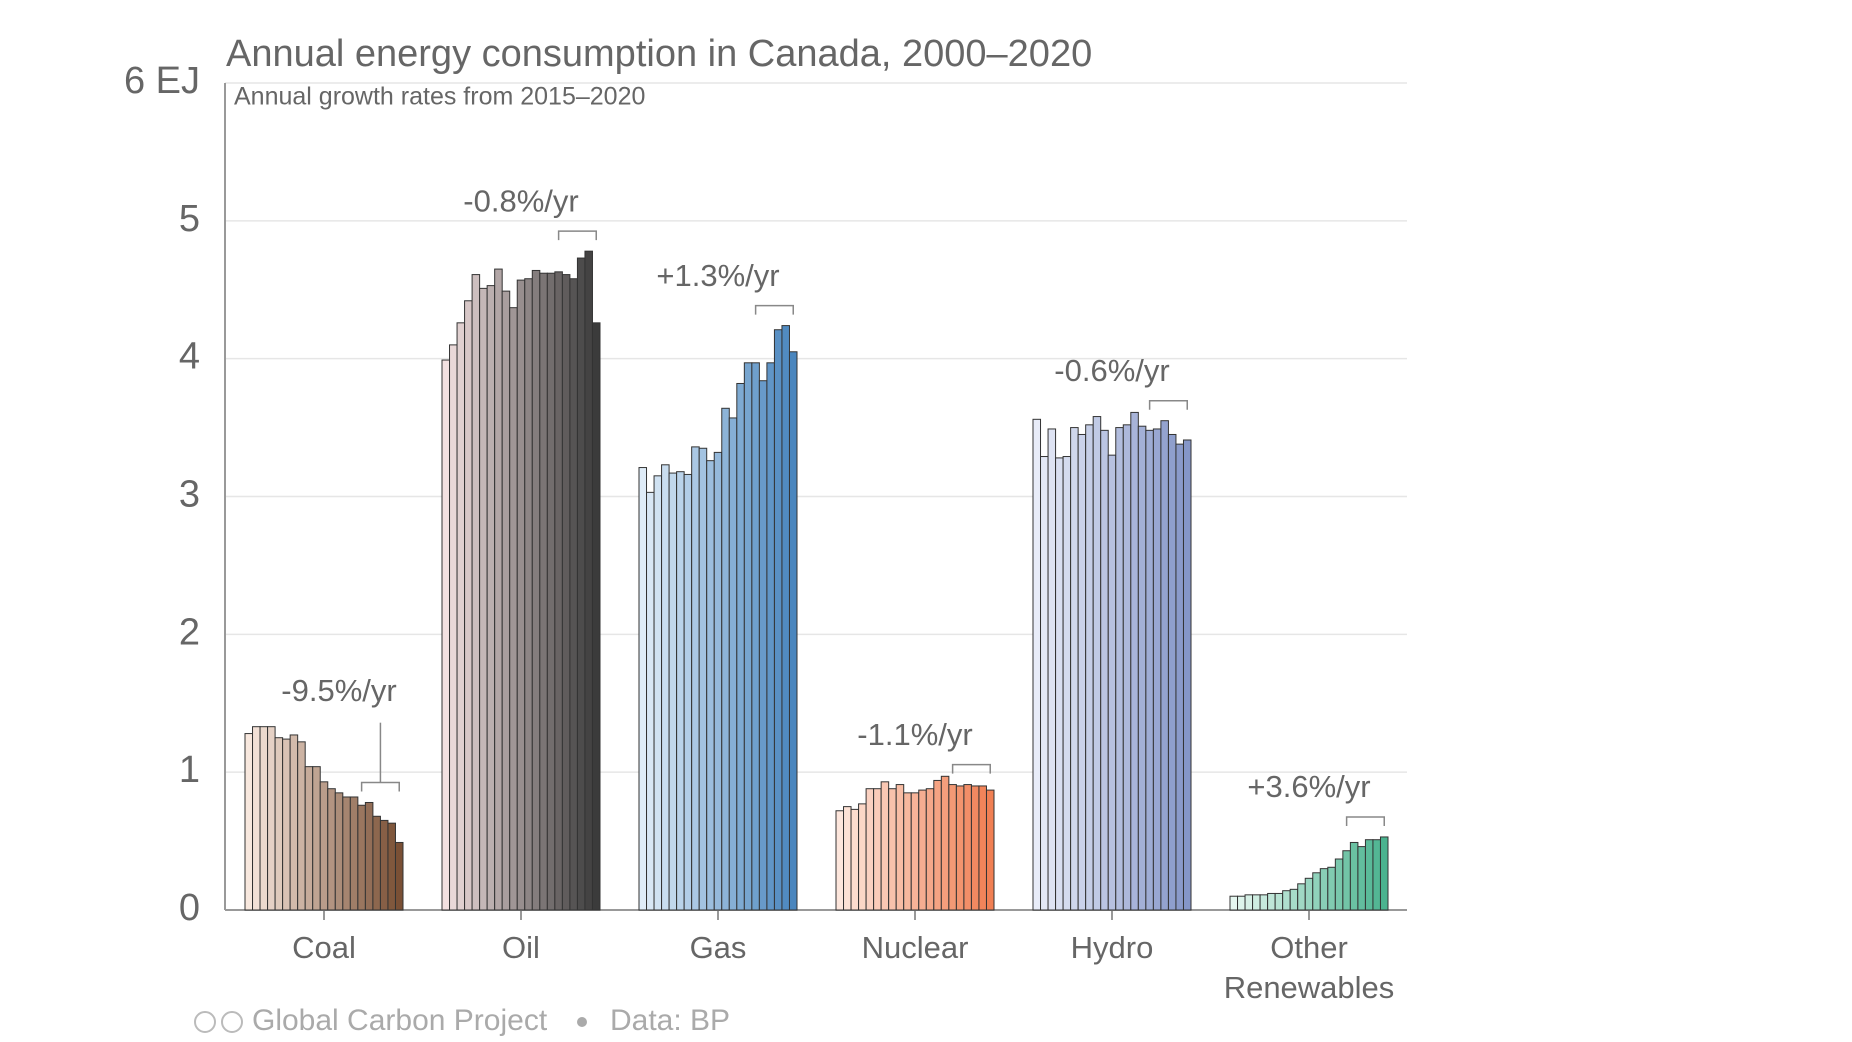 The width and height of the screenshot is (1852, 1042). Describe the element at coordinates (400, 1020) in the screenshot. I see `footer-credit: Global Carbon Project` at that location.